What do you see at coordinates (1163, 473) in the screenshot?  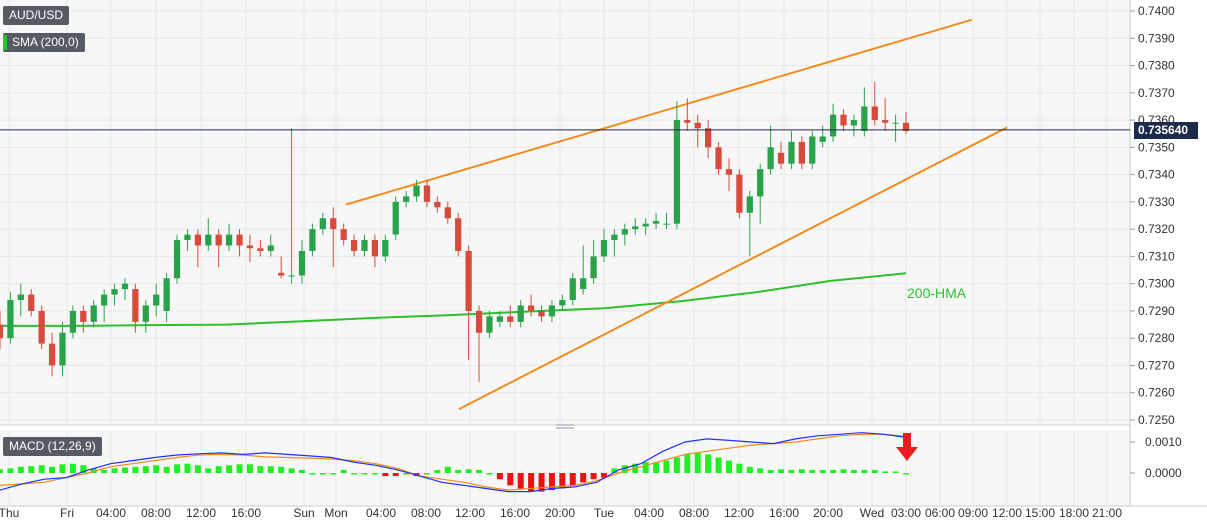 I see `macd-tick-label: 0.0000` at bounding box center [1163, 473].